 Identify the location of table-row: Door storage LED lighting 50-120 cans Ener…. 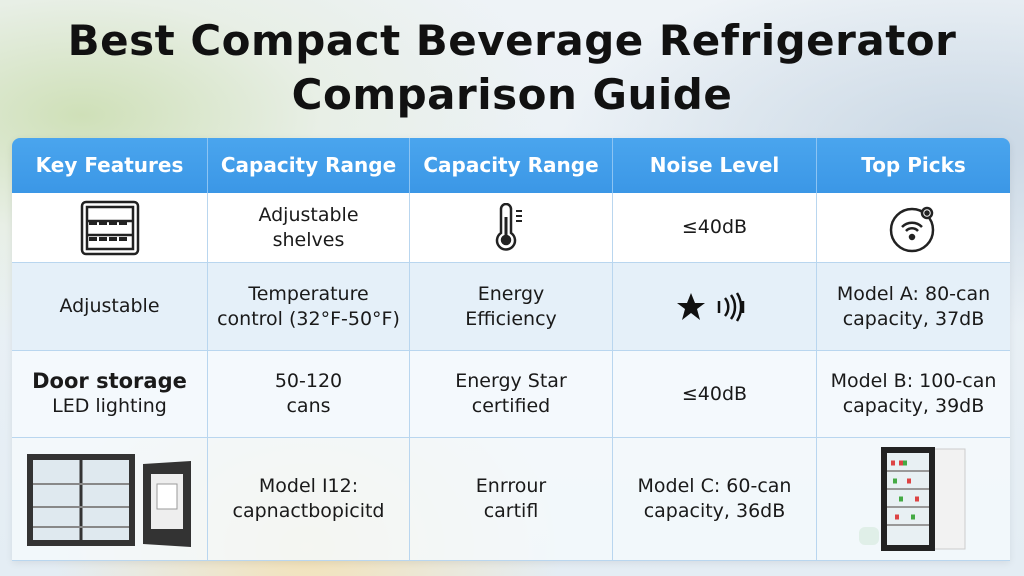
(511, 394).